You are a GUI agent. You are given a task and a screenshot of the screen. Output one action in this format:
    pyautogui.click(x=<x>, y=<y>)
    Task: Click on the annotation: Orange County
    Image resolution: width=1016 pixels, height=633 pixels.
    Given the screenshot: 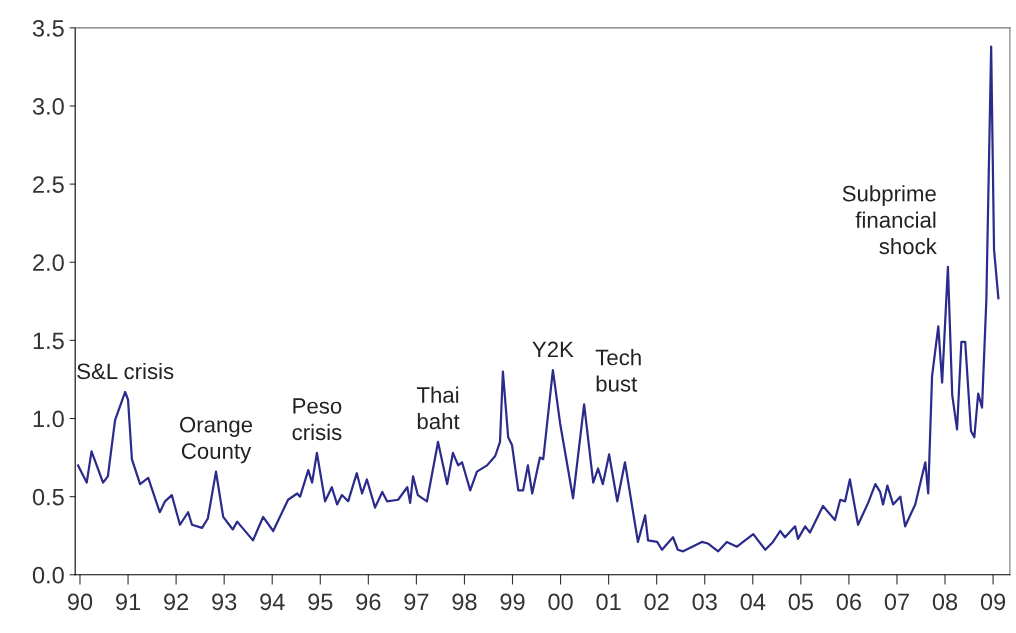 What is the action you would take?
    pyautogui.click(x=216, y=440)
    